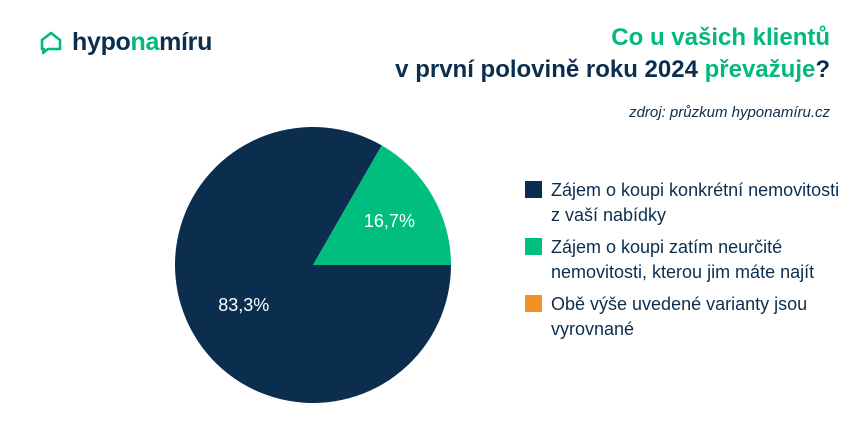 The image size is (856, 446). Describe the element at coordinates (186, 42) in the screenshot. I see `brand-name-suffix: míru` at that location.